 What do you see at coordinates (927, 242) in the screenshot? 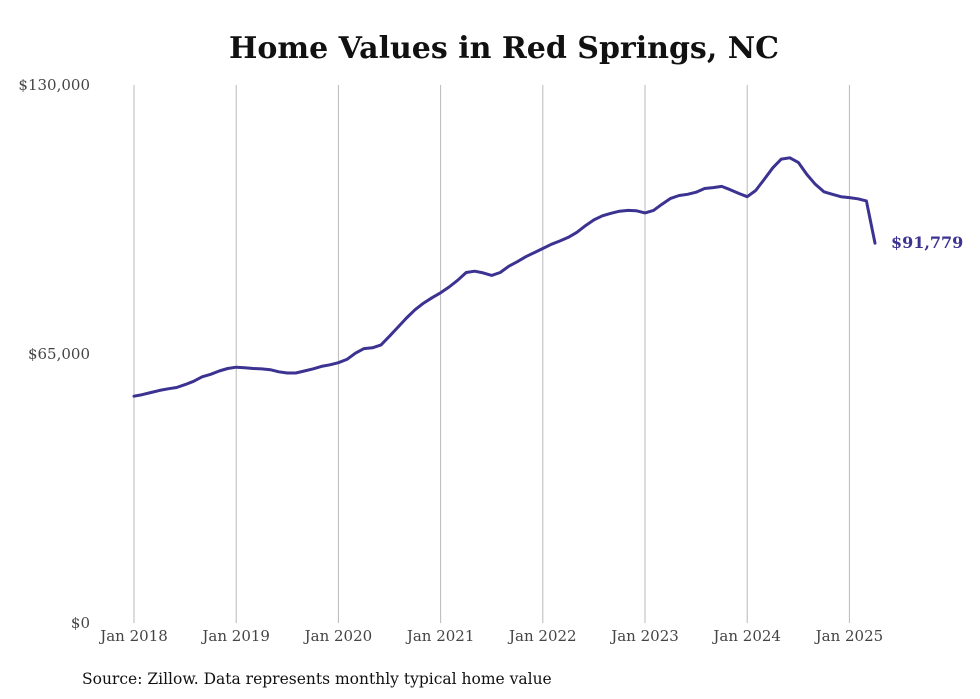
I see `latest-value-label: $91,779` at bounding box center [927, 242].